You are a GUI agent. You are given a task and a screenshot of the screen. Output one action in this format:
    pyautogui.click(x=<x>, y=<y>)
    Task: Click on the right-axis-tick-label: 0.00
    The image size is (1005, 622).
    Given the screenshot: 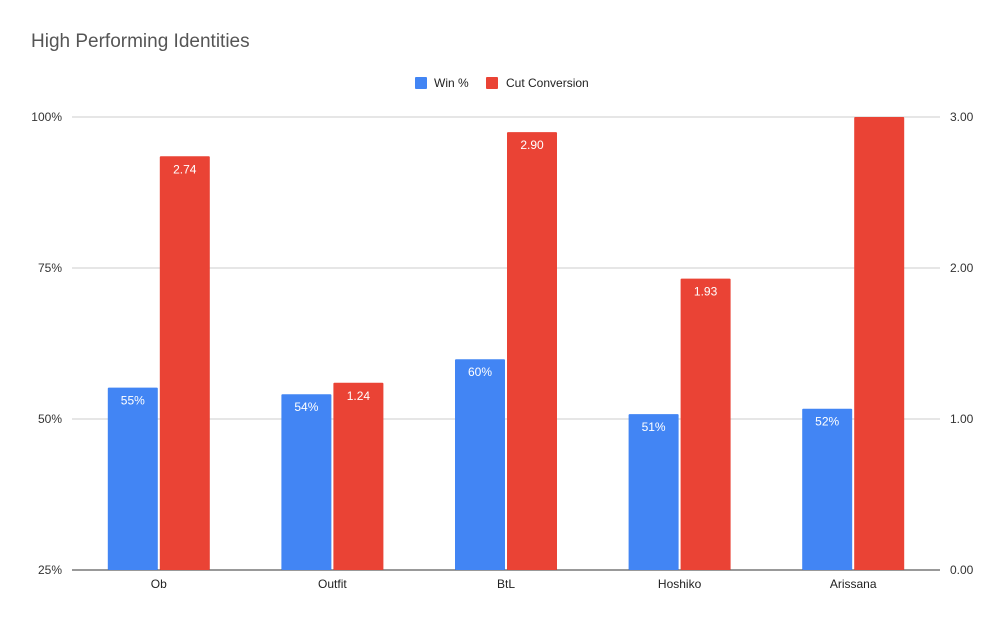 What is the action you would take?
    pyautogui.click(x=962, y=570)
    